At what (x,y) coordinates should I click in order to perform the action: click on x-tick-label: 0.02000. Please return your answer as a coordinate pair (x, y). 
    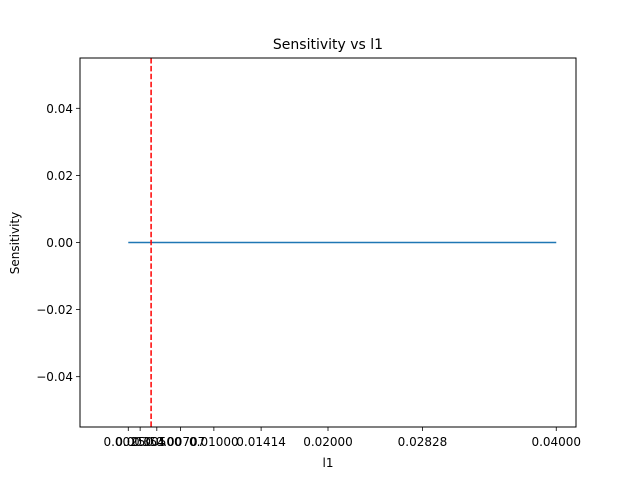
    Looking at the image, I should click on (328, 442).